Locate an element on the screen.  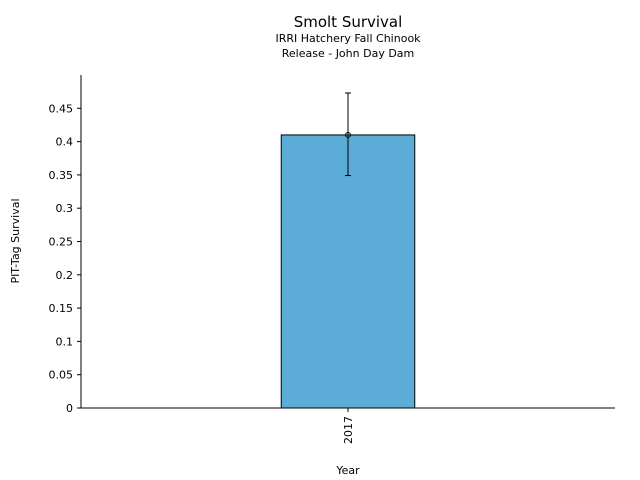
y-tick-label: 0.15 is located at coordinates (61, 308).